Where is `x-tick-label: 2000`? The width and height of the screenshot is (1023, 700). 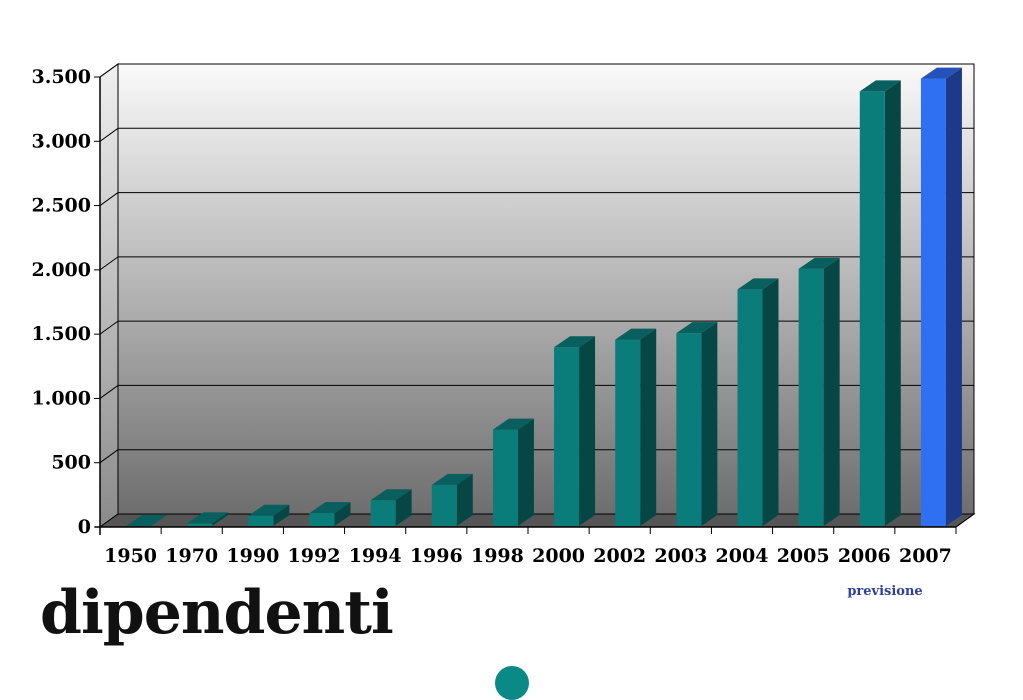
x-tick-label: 2000 is located at coordinates (558, 556).